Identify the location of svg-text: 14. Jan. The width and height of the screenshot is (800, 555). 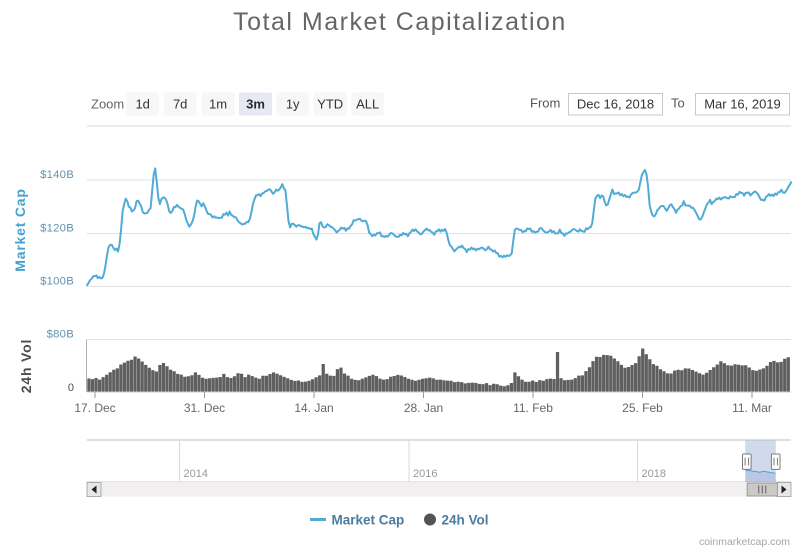
(313, 408).